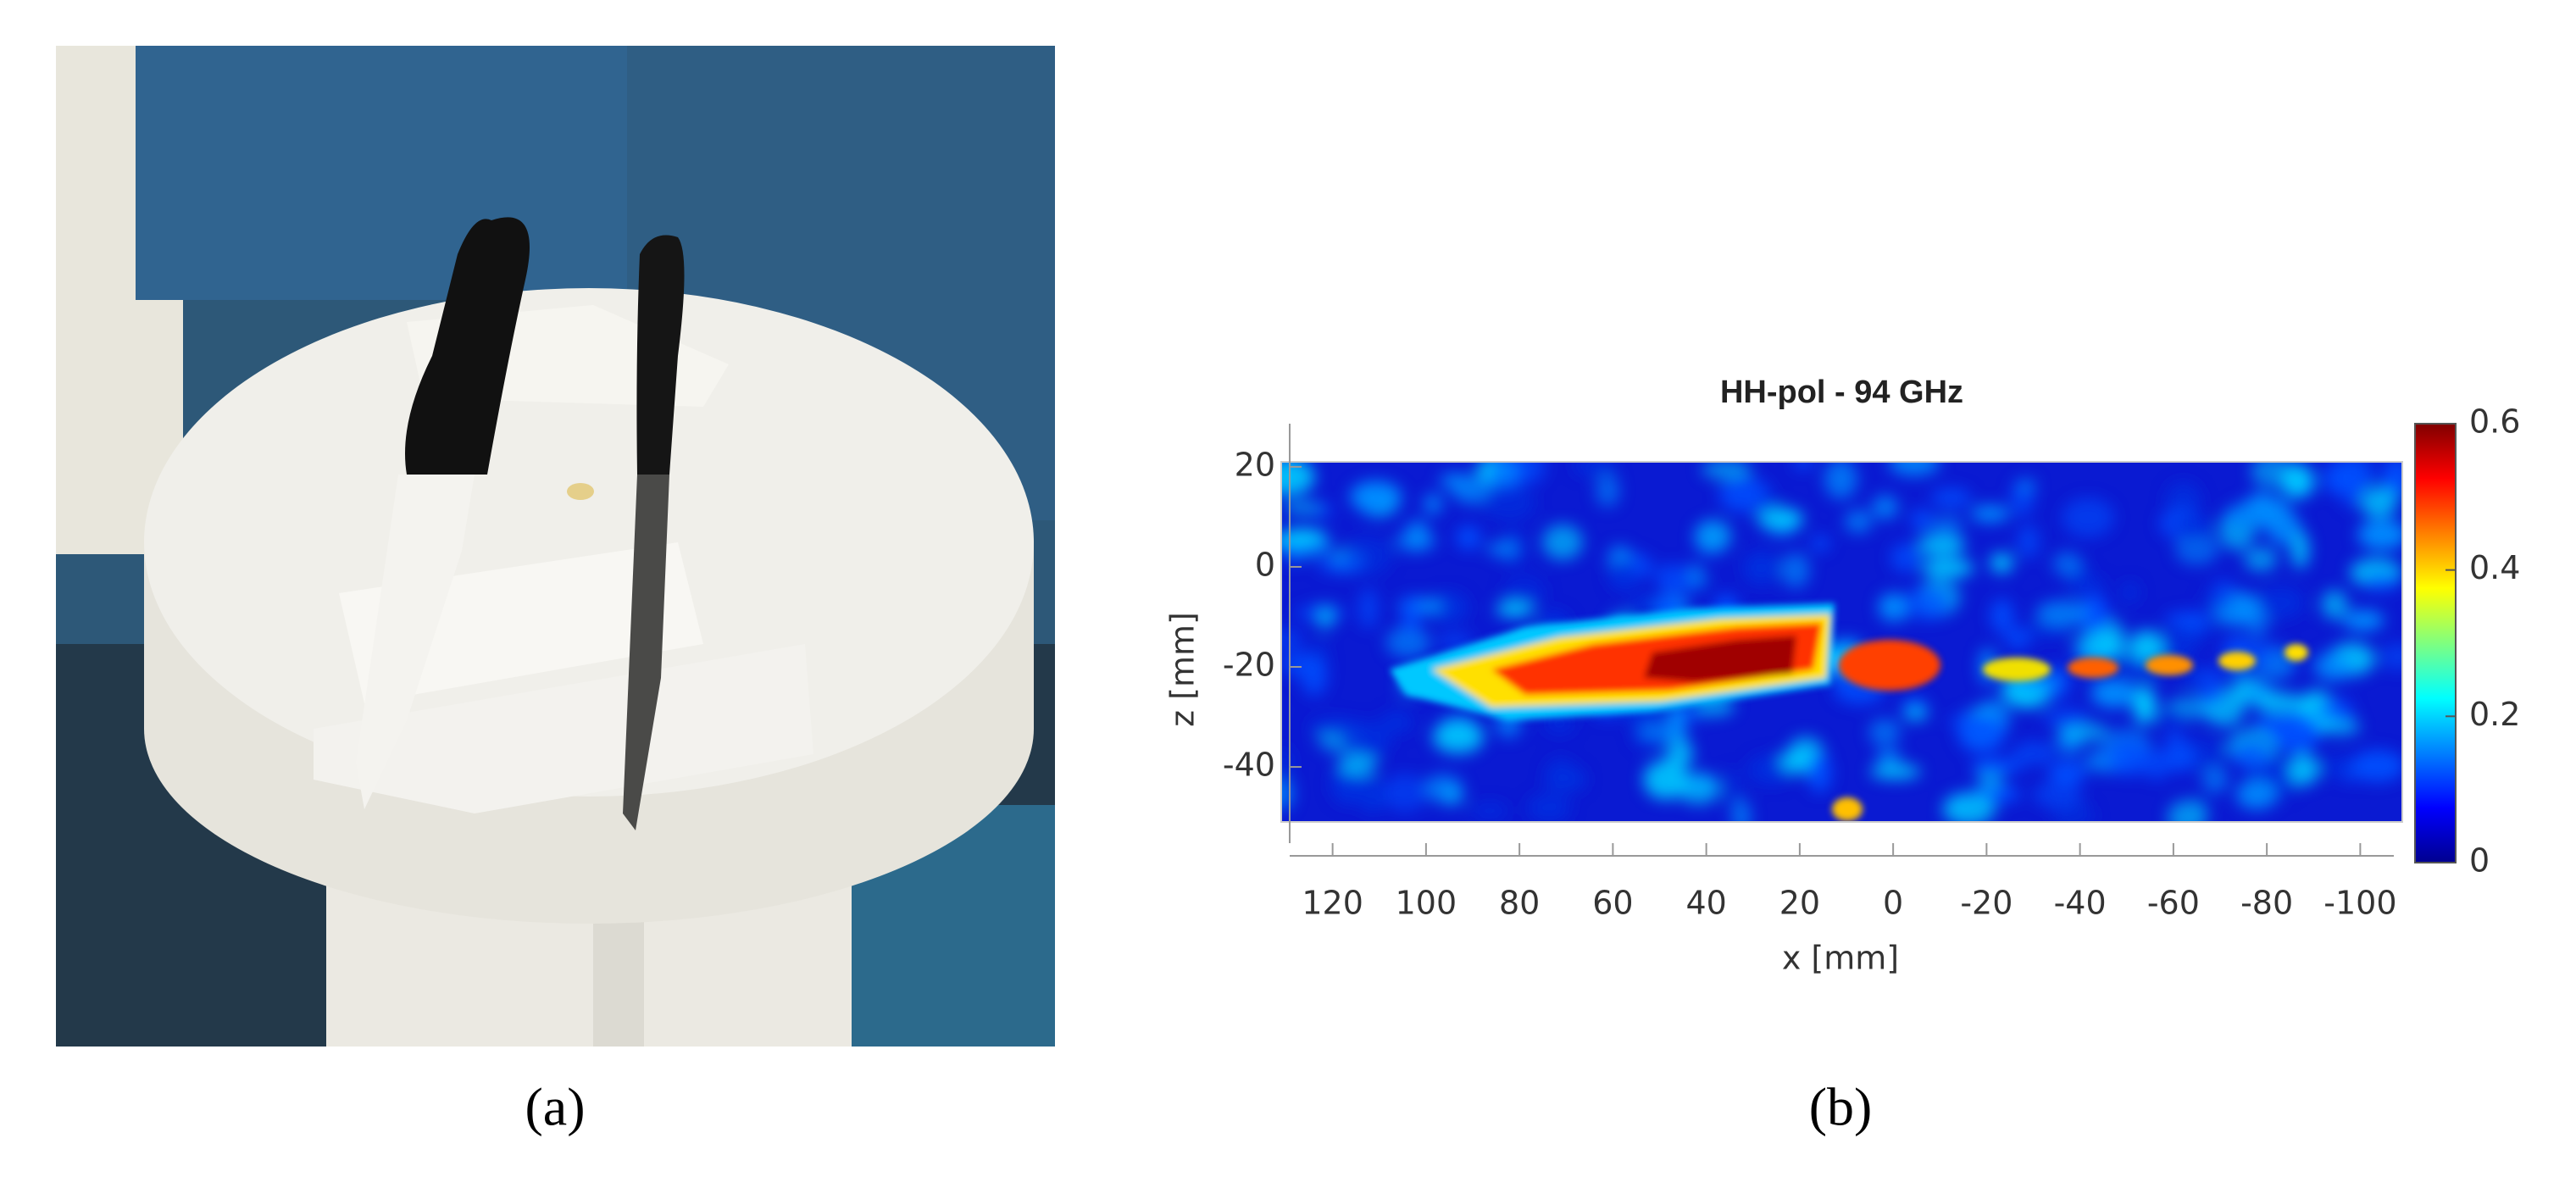  I want to click on x-tick-label: -40, so click(2080, 903).